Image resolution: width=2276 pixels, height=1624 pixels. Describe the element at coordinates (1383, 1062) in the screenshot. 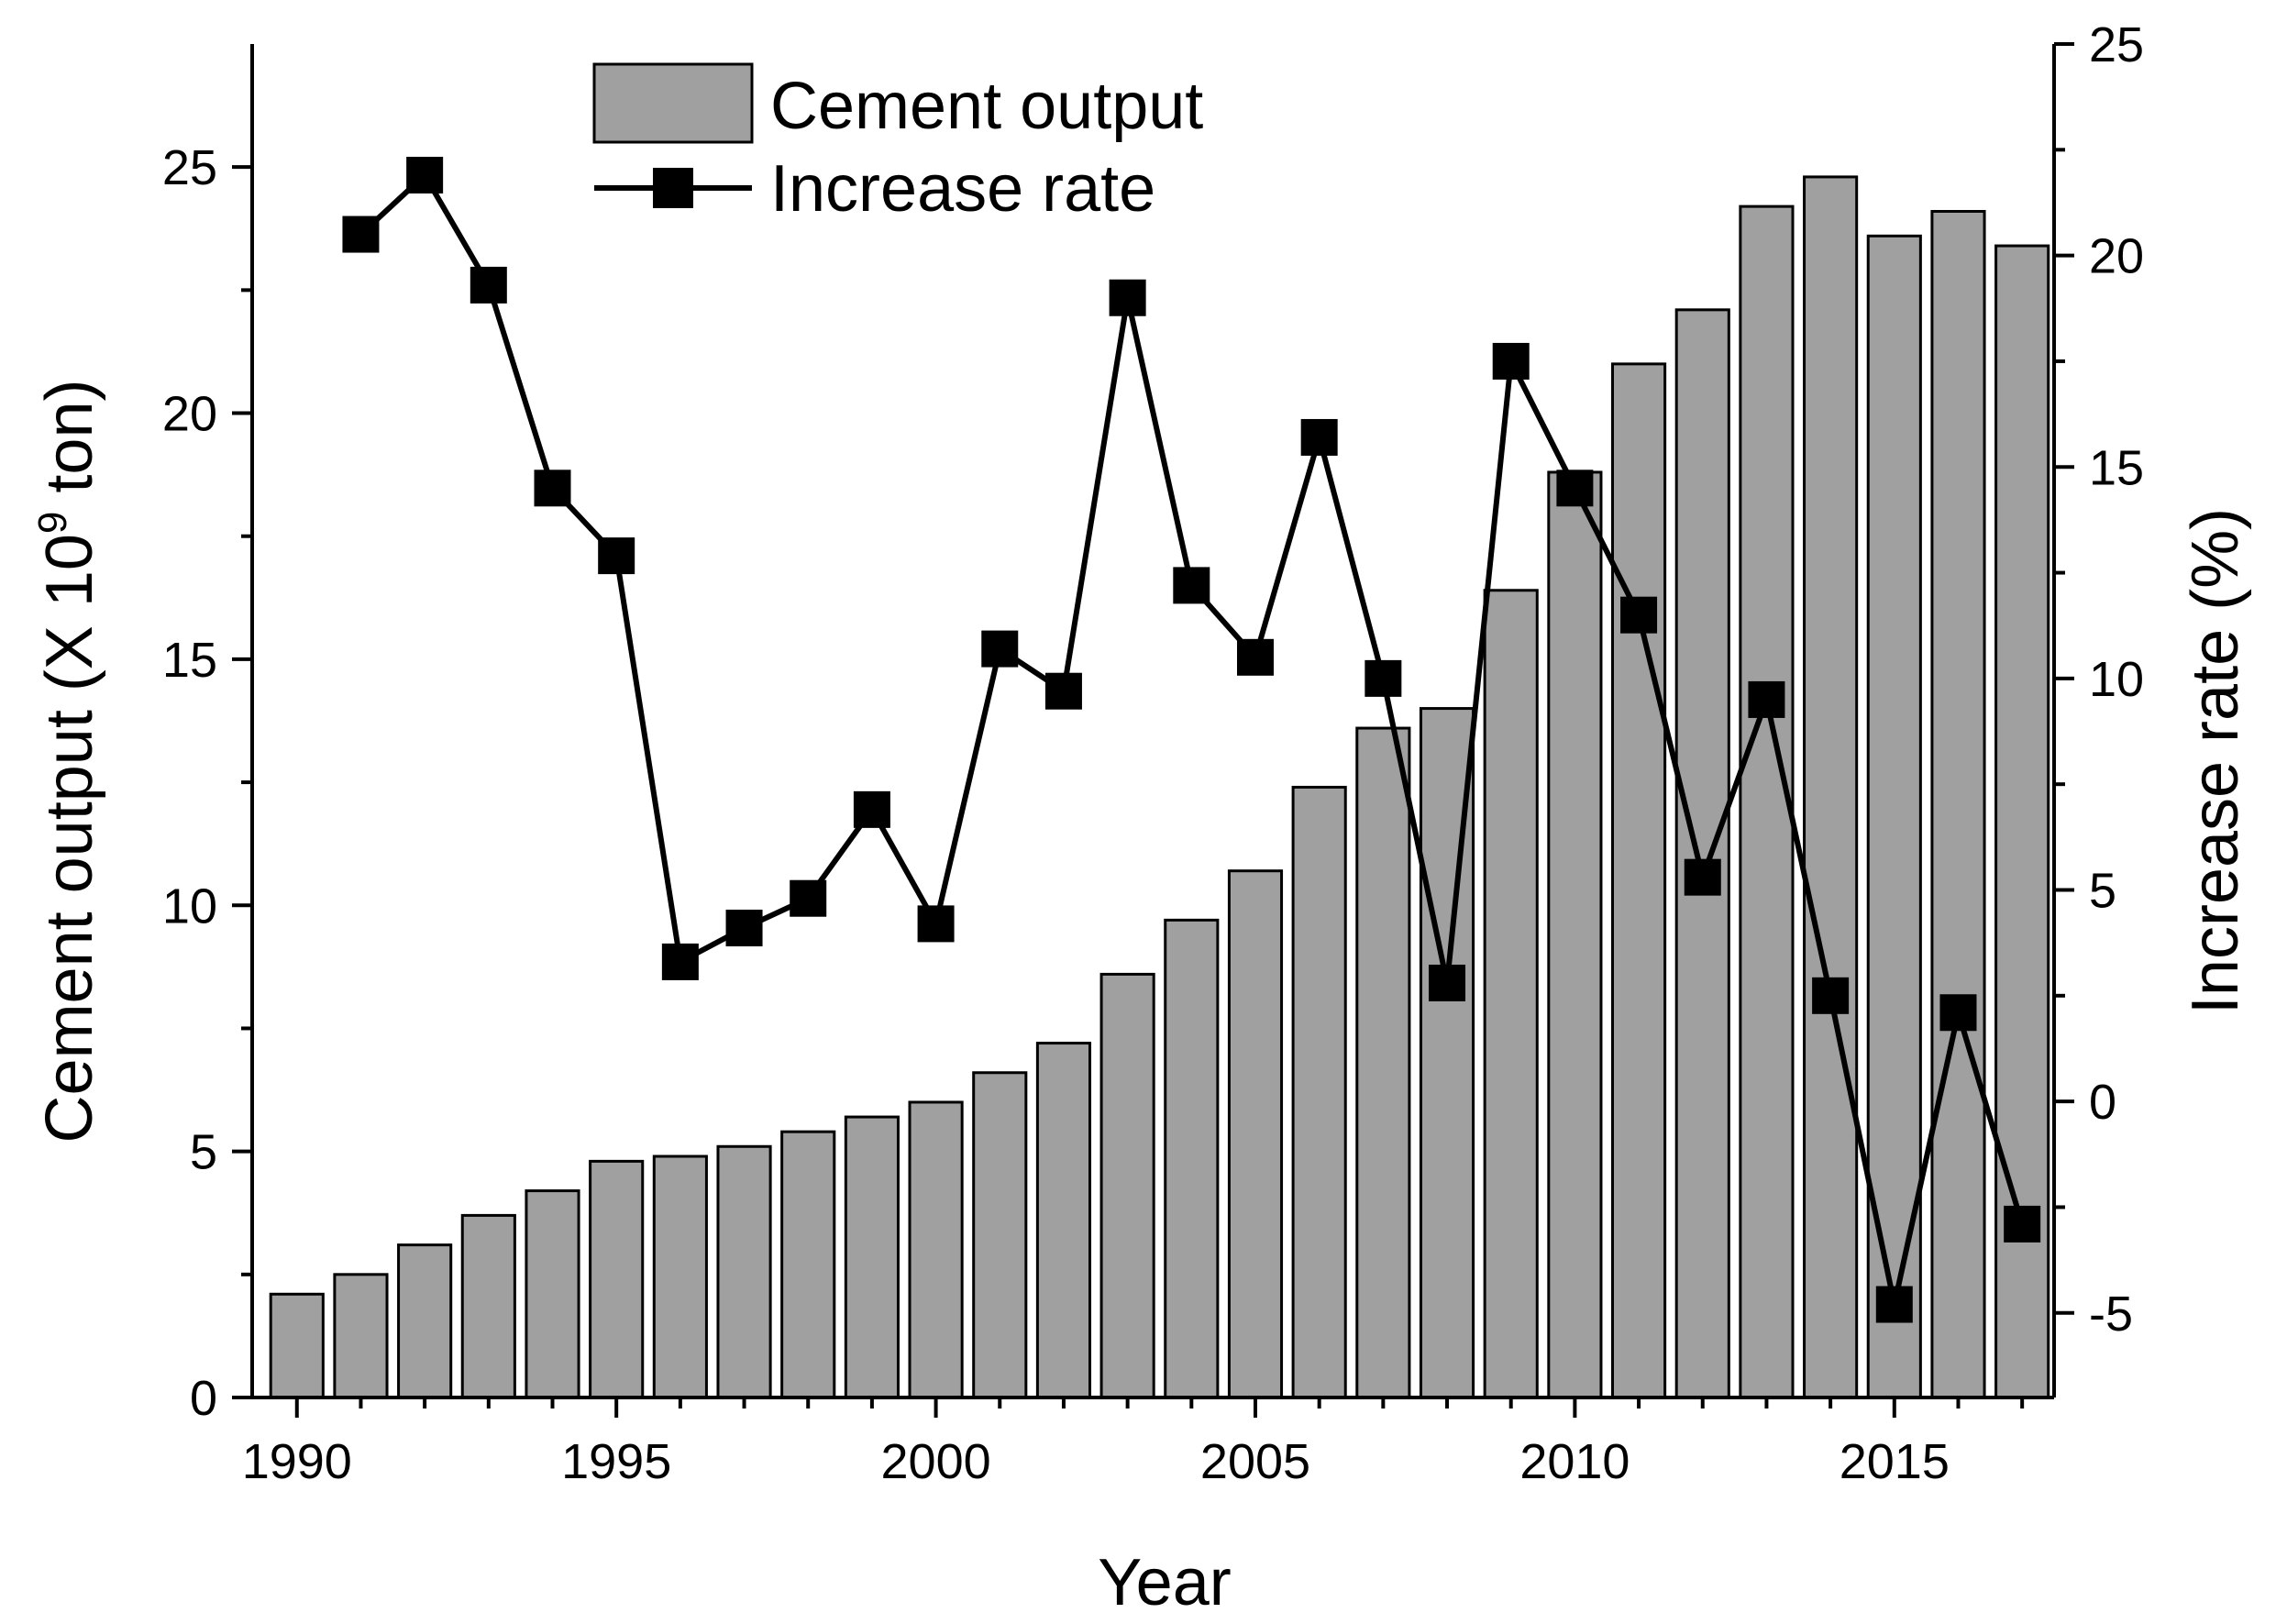

I see `bar-cement-output-2007` at that location.